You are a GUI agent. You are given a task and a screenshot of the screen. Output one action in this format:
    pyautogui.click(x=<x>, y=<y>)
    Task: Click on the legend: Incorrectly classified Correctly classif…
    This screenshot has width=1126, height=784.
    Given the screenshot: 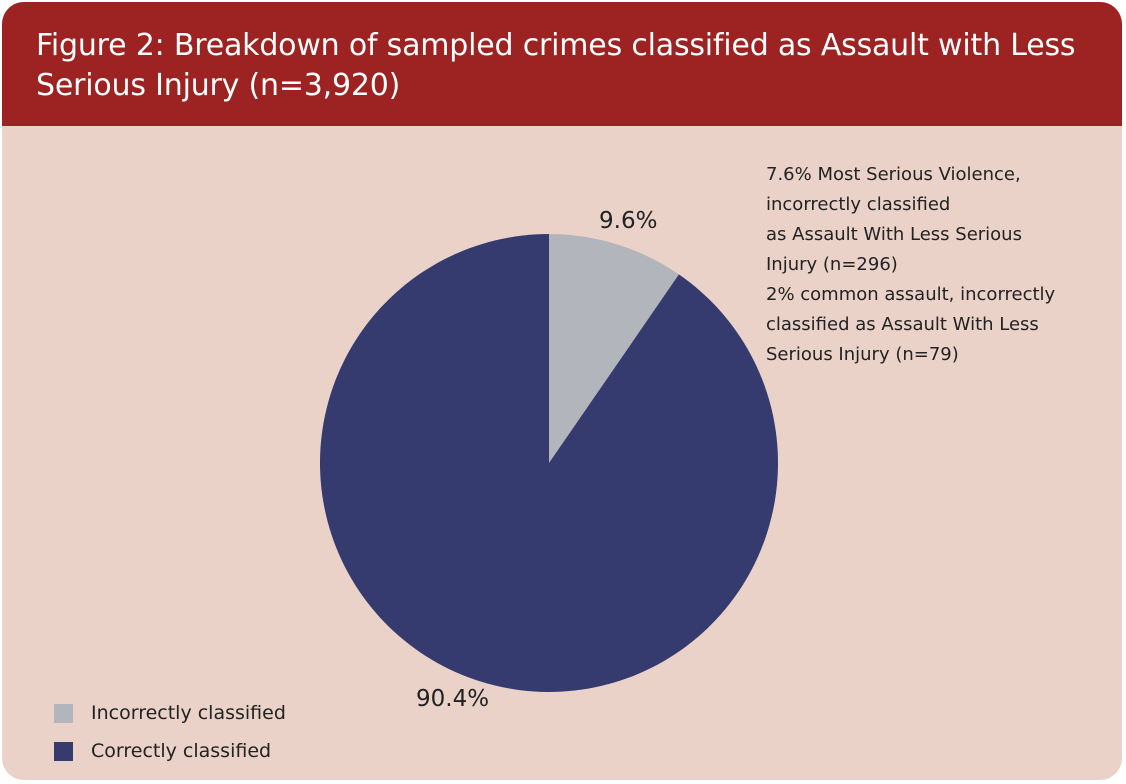 What is the action you would take?
    pyautogui.click(x=170, y=732)
    